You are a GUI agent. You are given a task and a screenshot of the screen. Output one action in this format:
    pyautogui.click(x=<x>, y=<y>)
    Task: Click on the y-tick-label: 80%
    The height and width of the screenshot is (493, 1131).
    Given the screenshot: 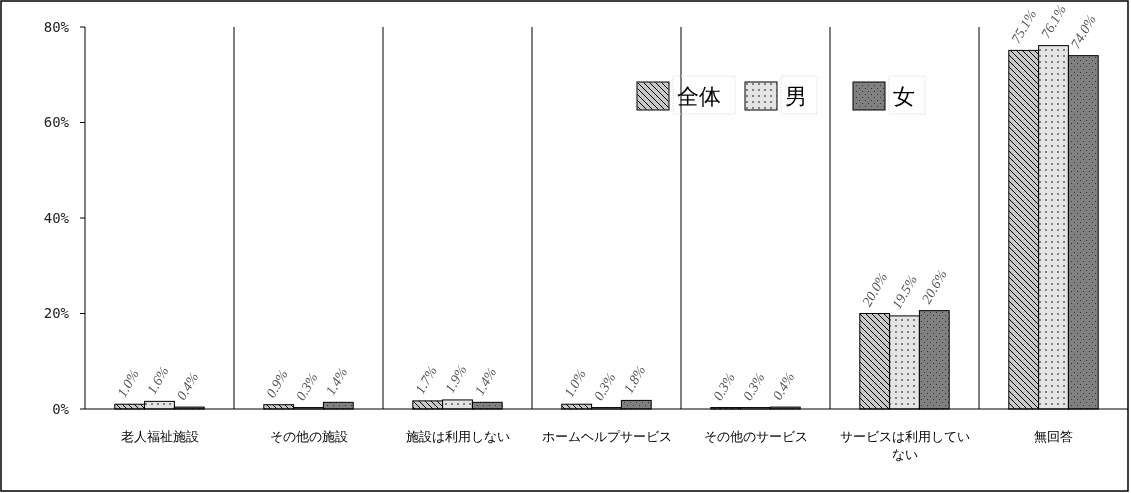 What is the action you would take?
    pyautogui.click(x=56, y=26)
    